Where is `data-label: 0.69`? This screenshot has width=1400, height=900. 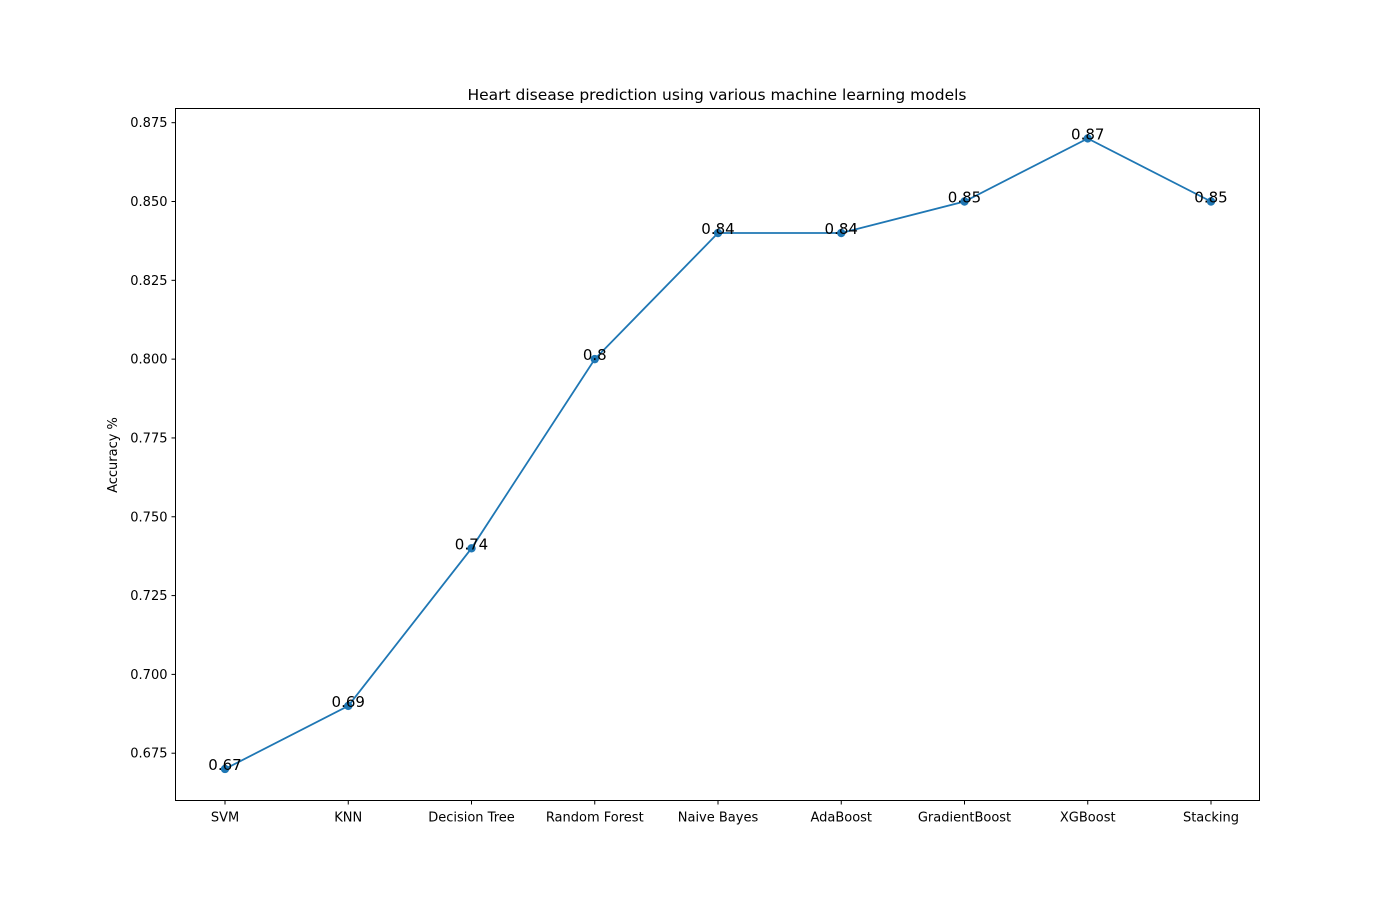 data-label: 0.69 is located at coordinates (348, 702).